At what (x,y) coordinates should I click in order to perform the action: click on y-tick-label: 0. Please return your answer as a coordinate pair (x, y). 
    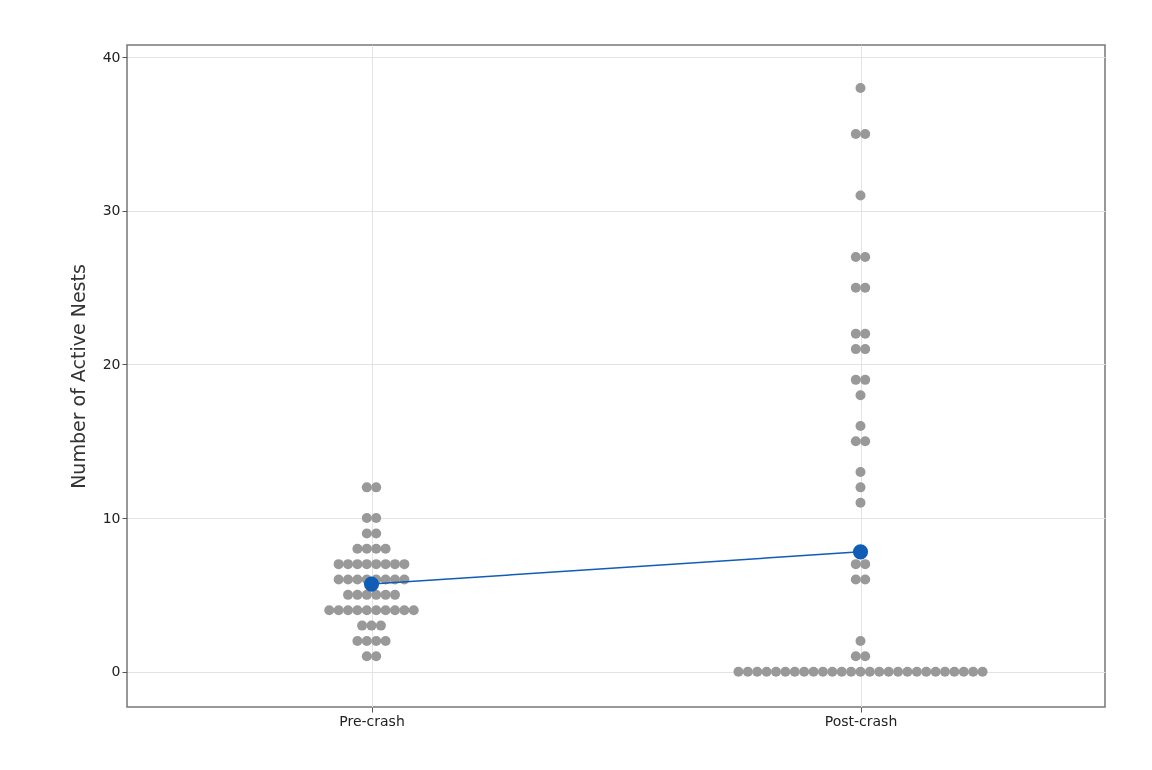
    Looking at the image, I should click on (116, 671).